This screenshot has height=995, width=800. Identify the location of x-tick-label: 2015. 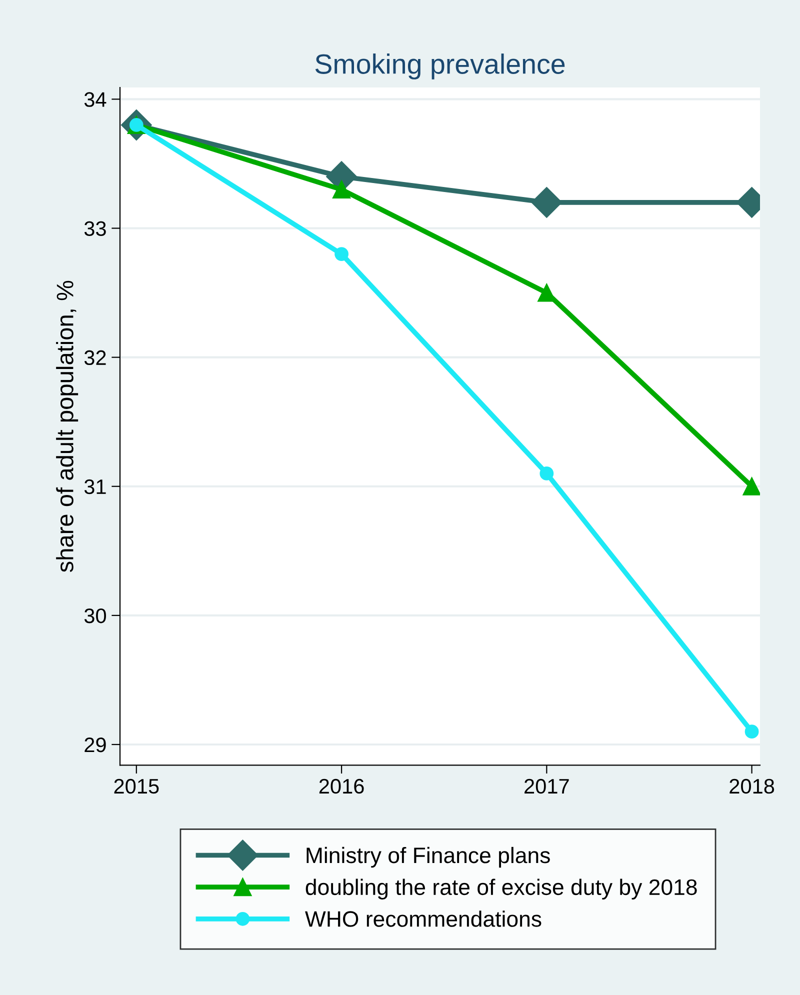
(136, 786).